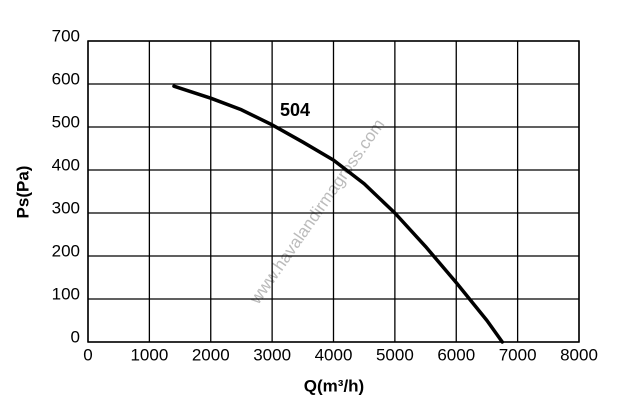 The width and height of the screenshot is (641, 409). Describe the element at coordinates (272, 354) in the screenshot. I see `x-tick-label: 3000` at that location.